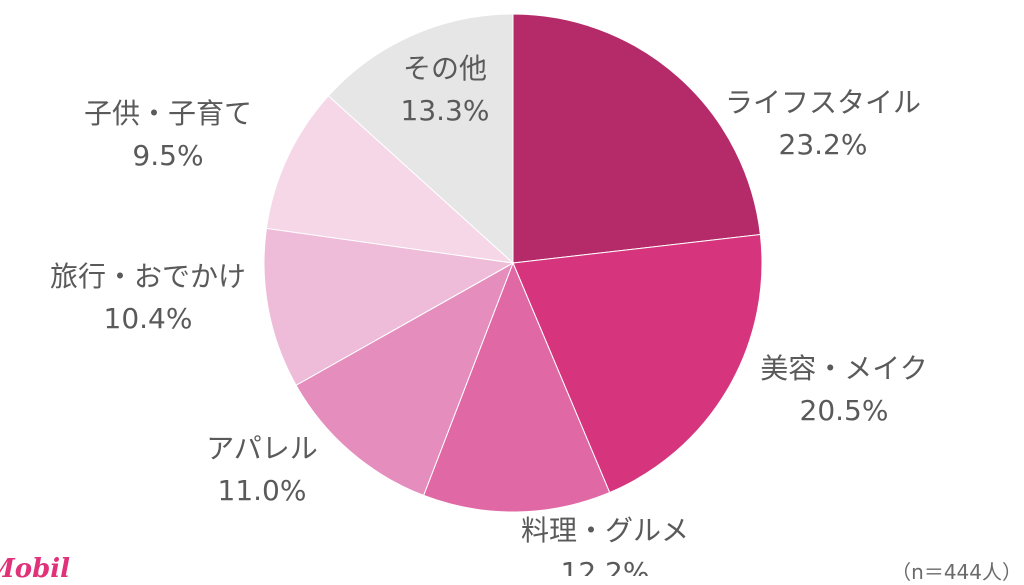 The width and height of the screenshot is (1024, 585). Describe the element at coordinates (148, 276) in the screenshot. I see `slice-category-label: 旅行・おでかけ` at that location.